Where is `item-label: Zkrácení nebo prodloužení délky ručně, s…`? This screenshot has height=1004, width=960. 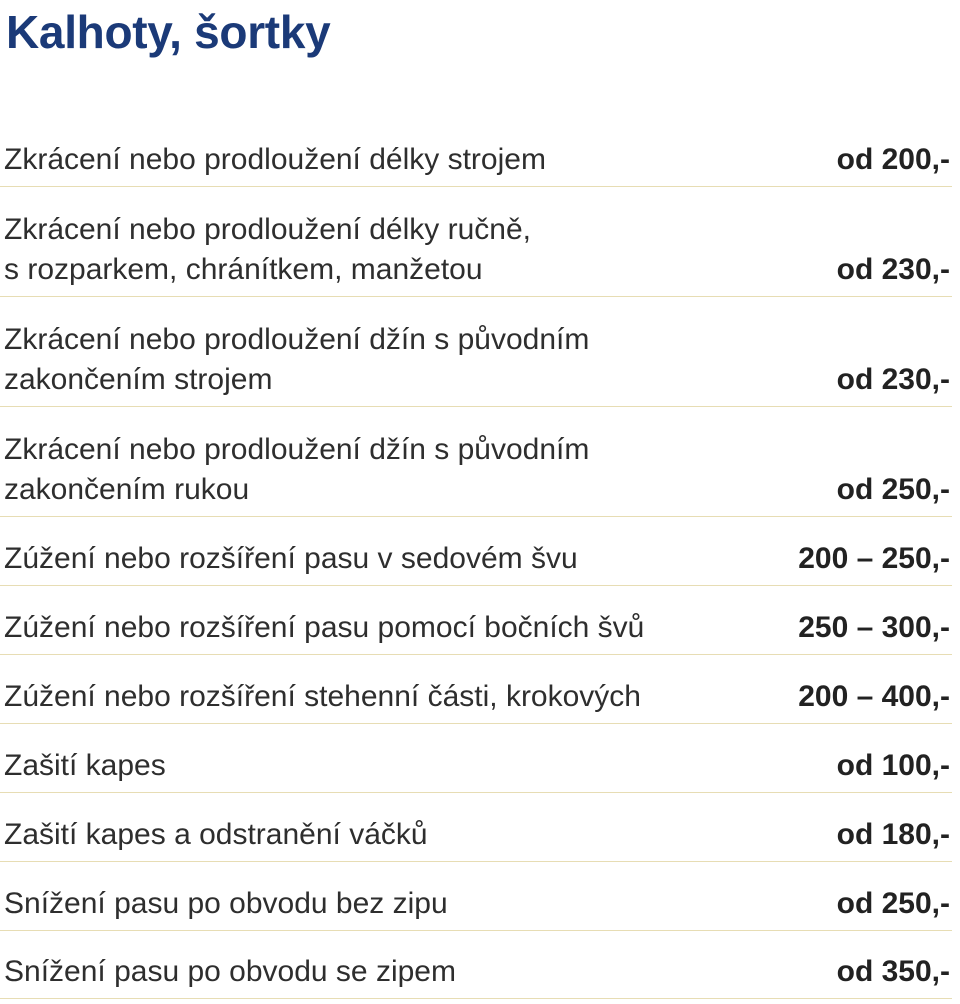 item-label: Zkrácení nebo prodloužení délky ručně, s… is located at coordinates (267, 249).